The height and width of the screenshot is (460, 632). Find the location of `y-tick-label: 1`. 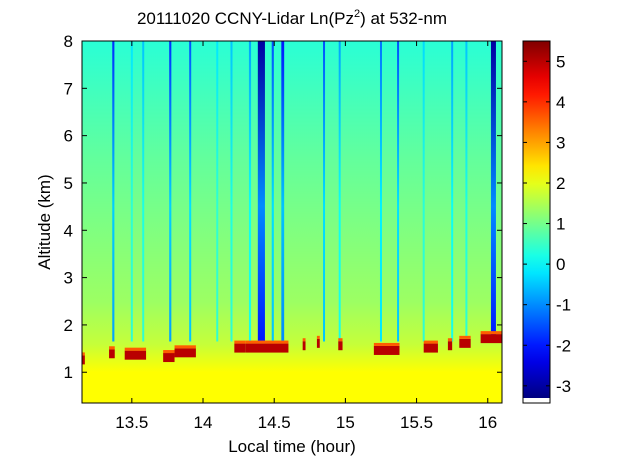

y-tick-label: 1 is located at coordinates (68, 372).